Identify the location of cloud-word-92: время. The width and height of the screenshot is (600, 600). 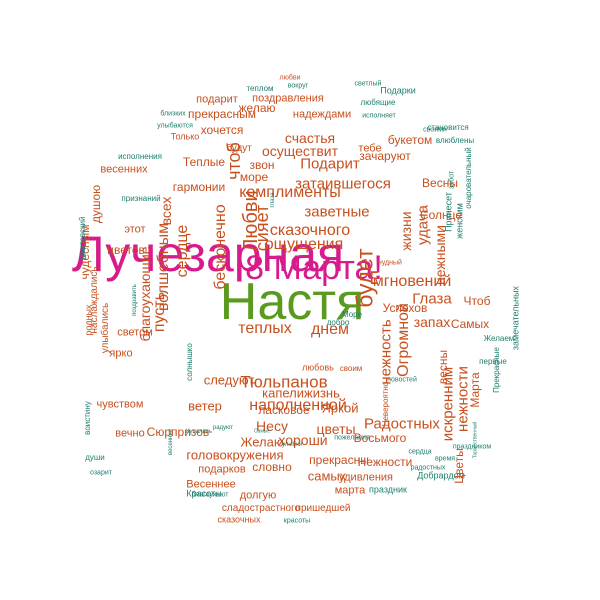
(445, 459).